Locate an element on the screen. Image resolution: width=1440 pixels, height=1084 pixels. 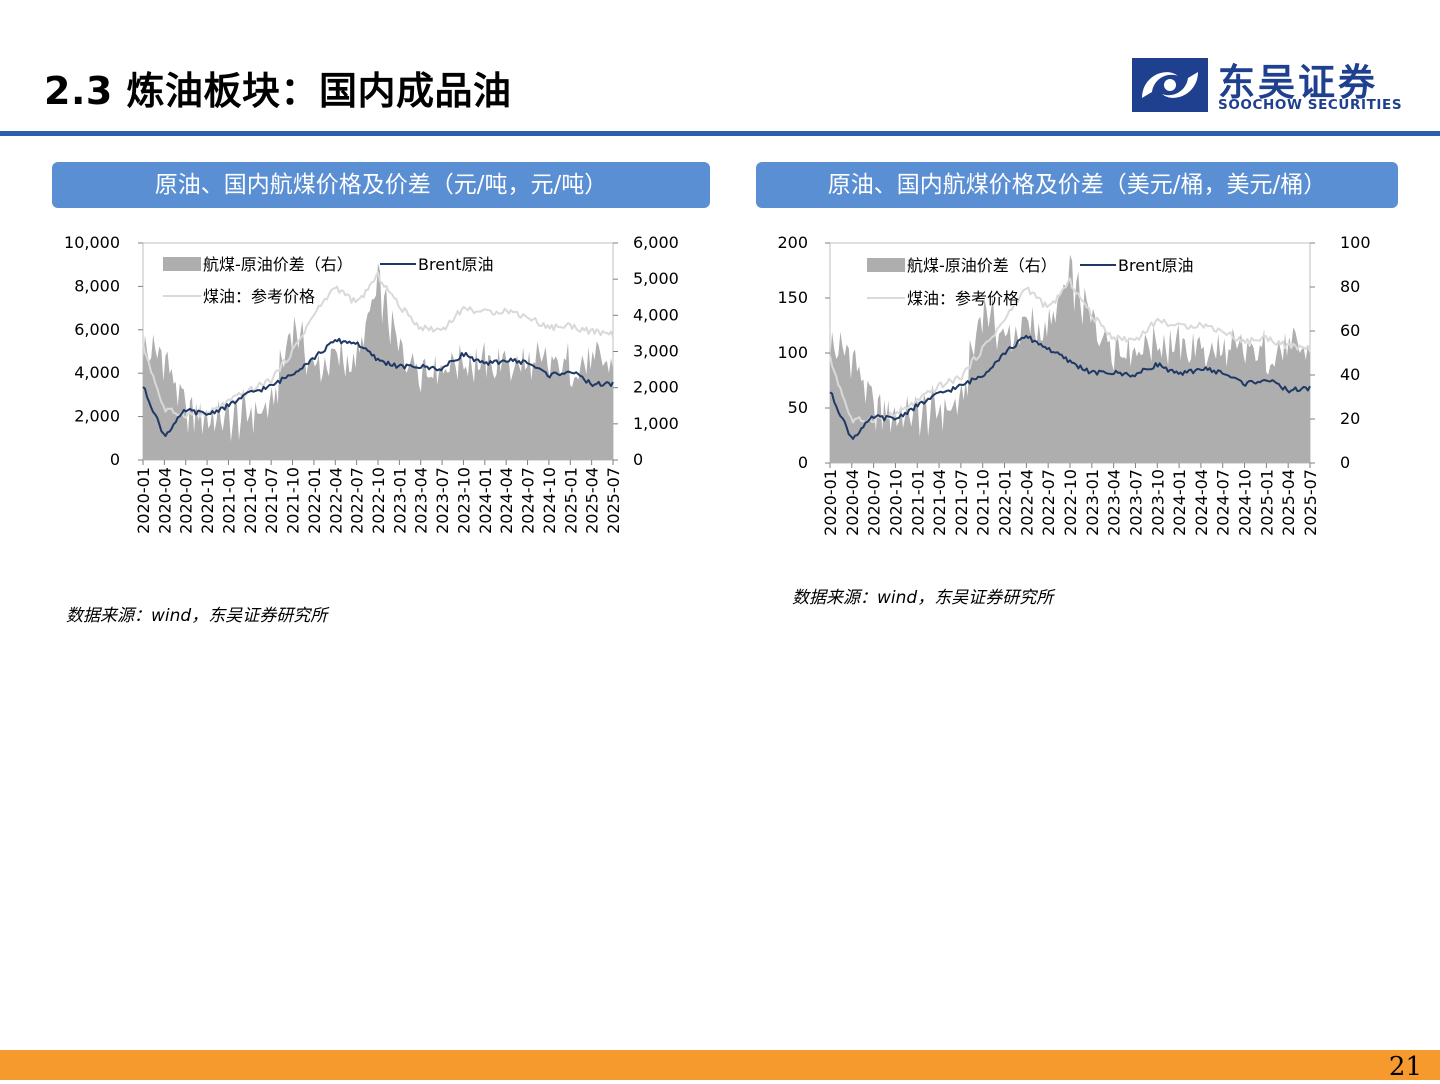
left-axis-tick-label: 100 is located at coordinates (792, 352).